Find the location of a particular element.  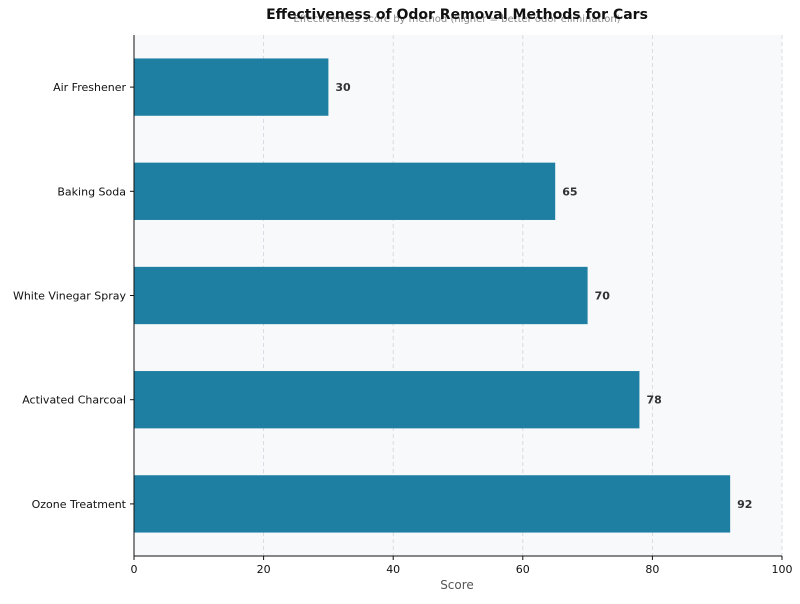

x-tick-label: 100 is located at coordinates (782, 569).